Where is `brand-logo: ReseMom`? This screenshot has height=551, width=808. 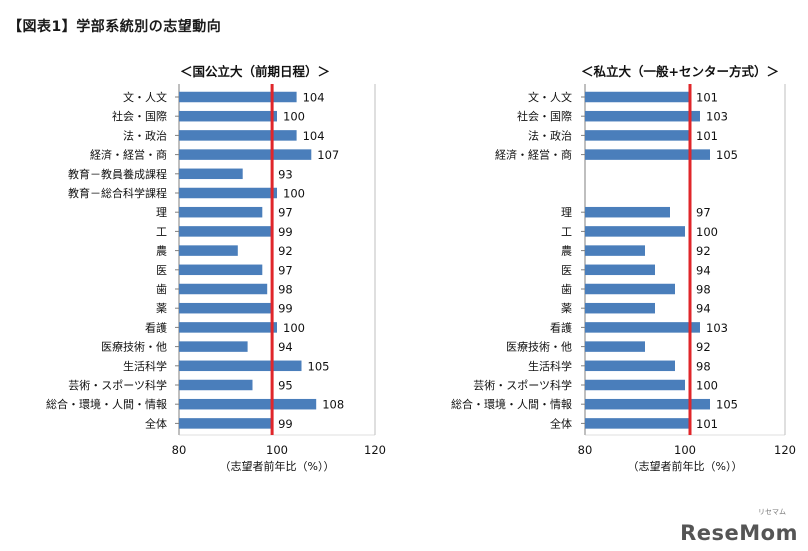
brand-logo: ReseMom is located at coordinates (739, 533).